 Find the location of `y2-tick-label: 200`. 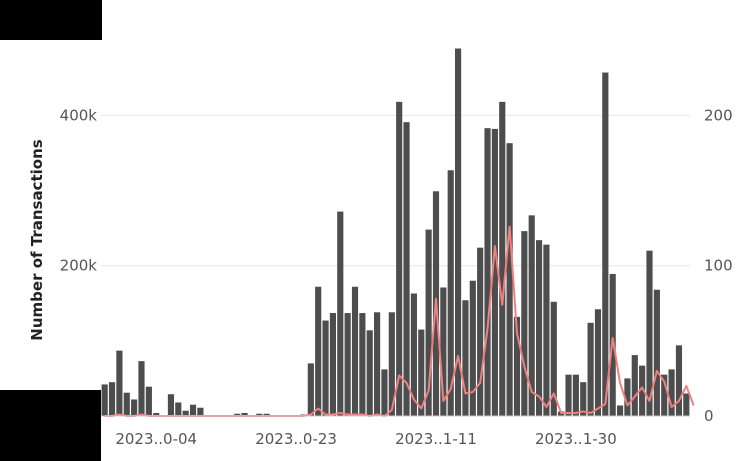

y2-tick-label: 200 is located at coordinates (718, 115).